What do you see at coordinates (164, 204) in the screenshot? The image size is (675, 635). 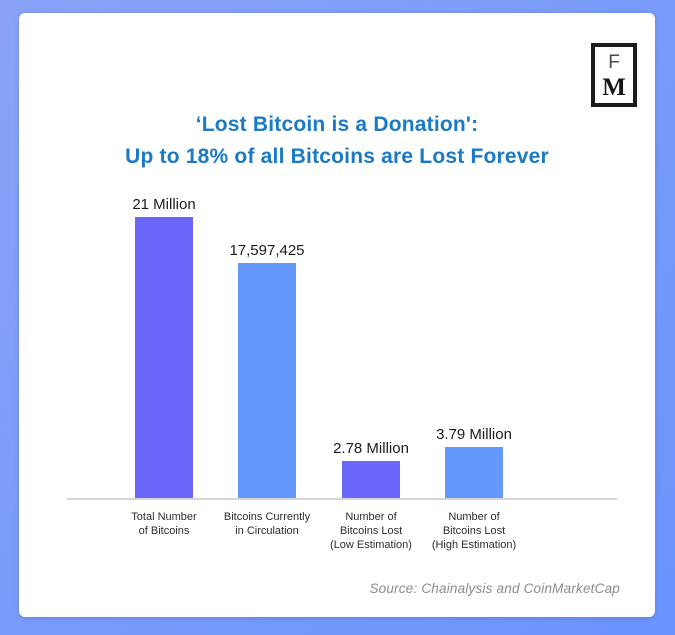 I see `bar-value-label: 21 Million` at bounding box center [164, 204].